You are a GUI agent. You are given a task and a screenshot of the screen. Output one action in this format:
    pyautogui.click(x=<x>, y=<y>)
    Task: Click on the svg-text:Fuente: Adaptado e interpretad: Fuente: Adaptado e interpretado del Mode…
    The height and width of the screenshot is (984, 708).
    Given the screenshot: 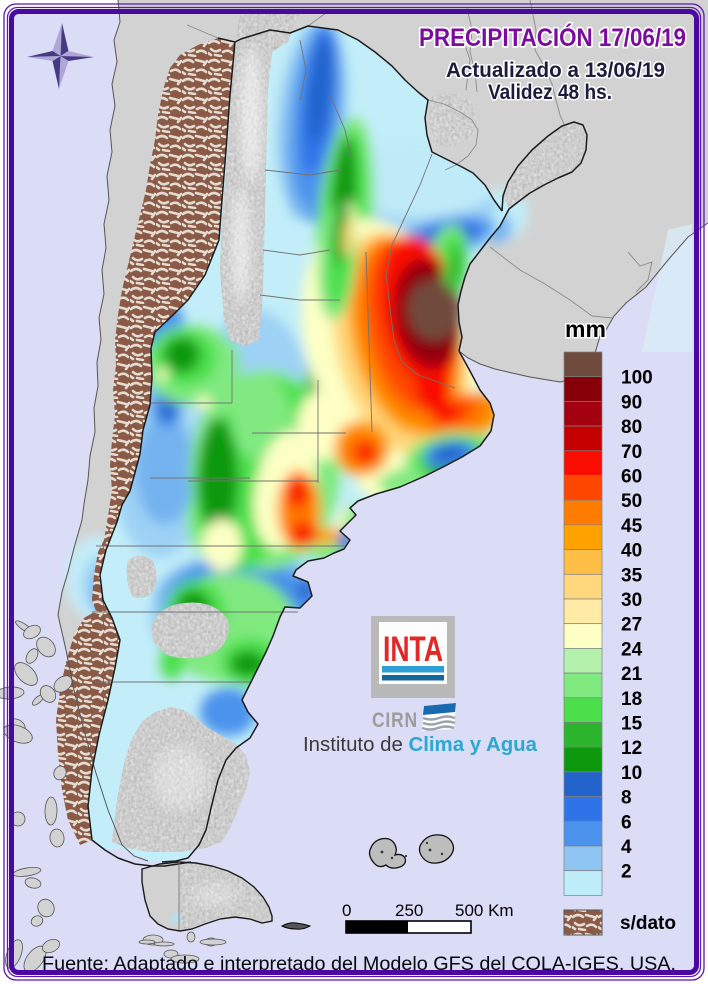 What is the action you would take?
    pyautogui.click(x=359, y=964)
    